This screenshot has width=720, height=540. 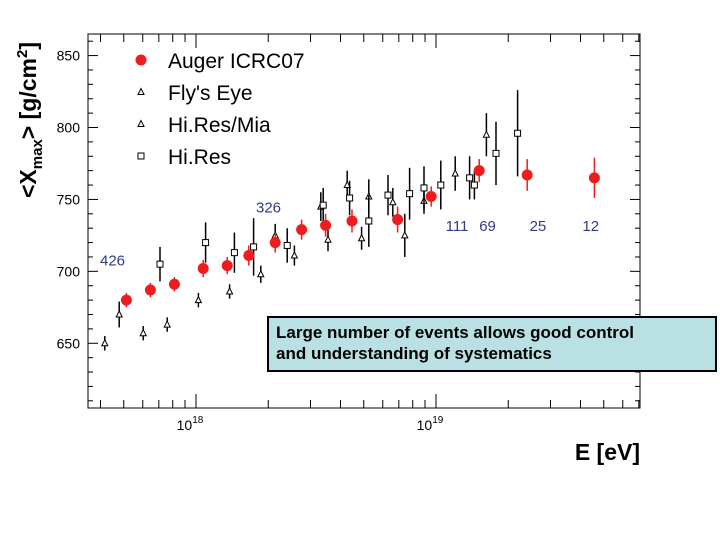 I want to click on y-tick-label: 850, so click(x=69, y=56).